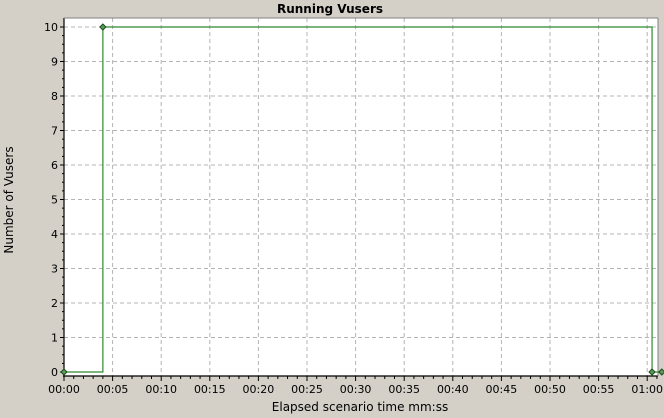  Describe the element at coordinates (360, 407) in the screenshot. I see `x-axis-label: Elapsed scenario time mm:ss` at that location.